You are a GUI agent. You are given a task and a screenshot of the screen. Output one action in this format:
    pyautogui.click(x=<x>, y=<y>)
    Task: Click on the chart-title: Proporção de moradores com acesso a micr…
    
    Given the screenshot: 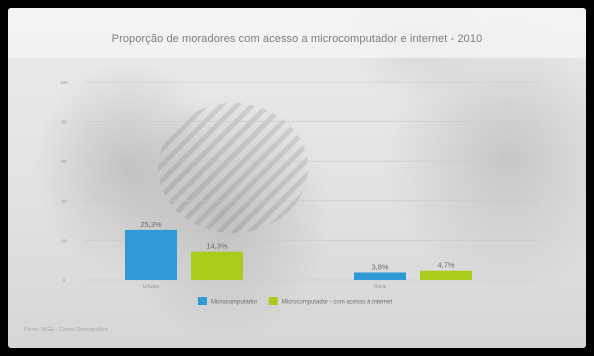 What is the action you would take?
    pyautogui.click(x=297, y=39)
    